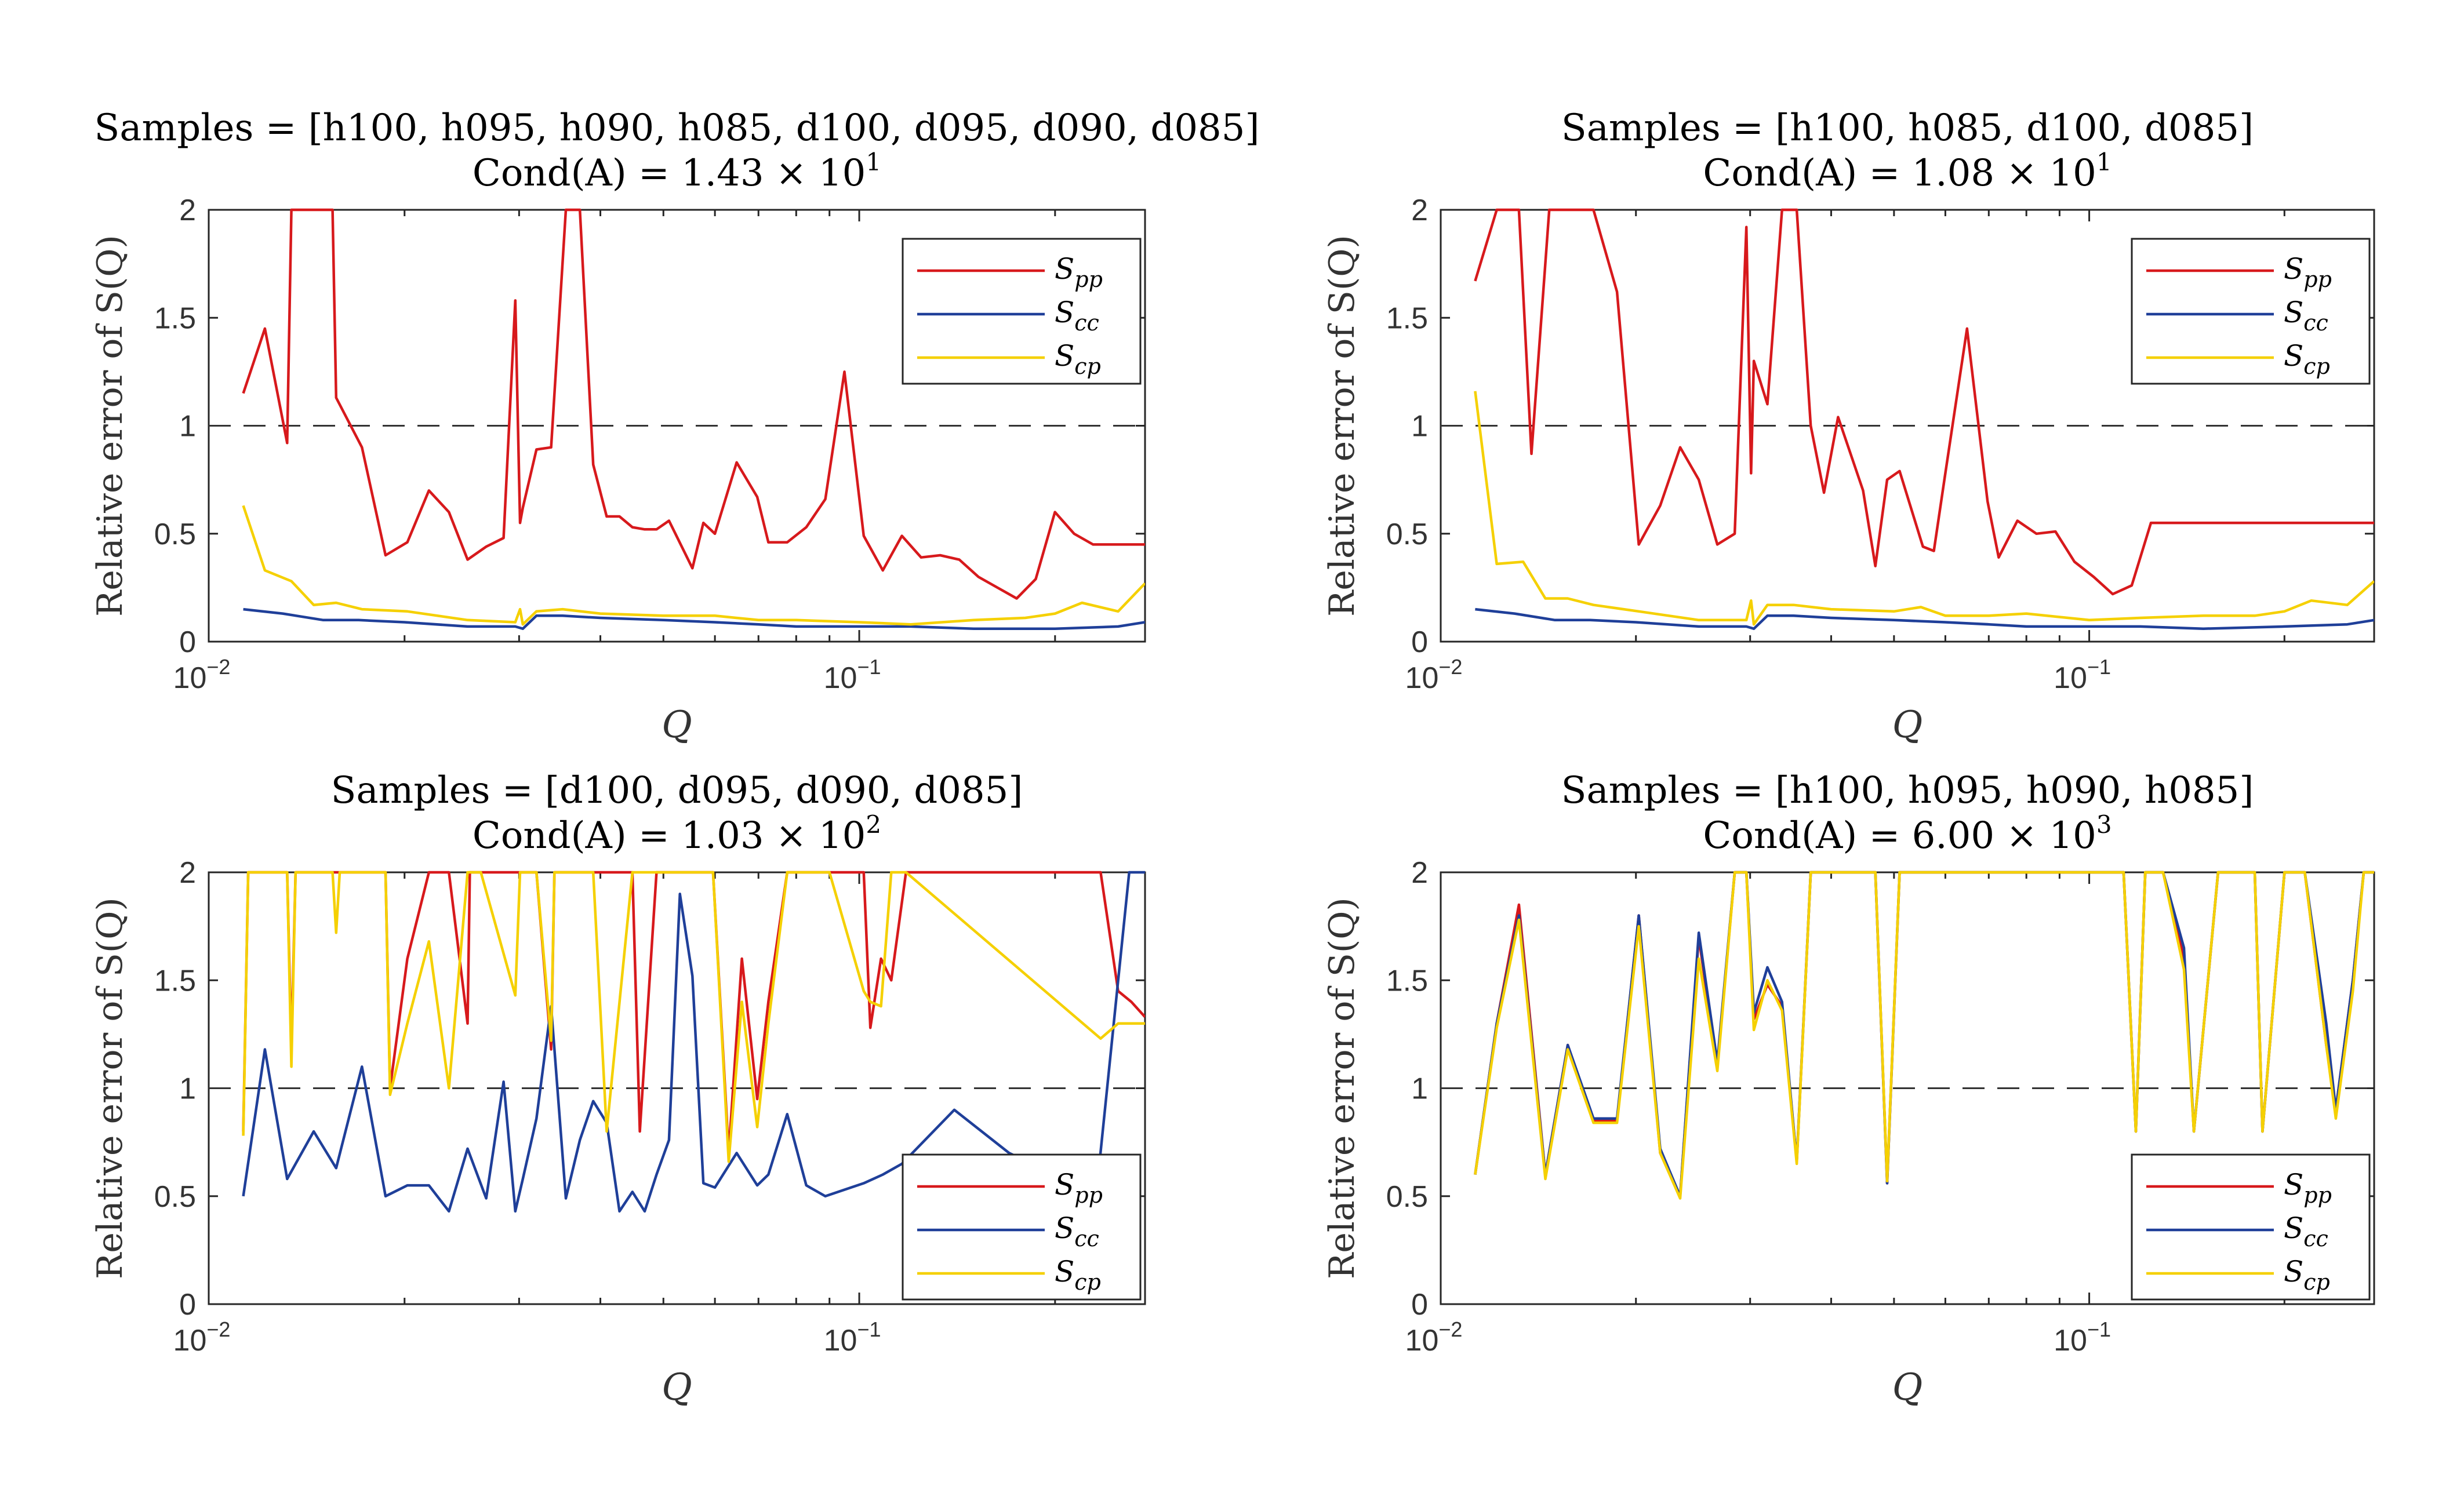 The height and width of the screenshot is (1507, 2464). What do you see at coordinates (2104, 825) in the screenshot?
I see `cond-exponent: 3` at bounding box center [2104, 825].